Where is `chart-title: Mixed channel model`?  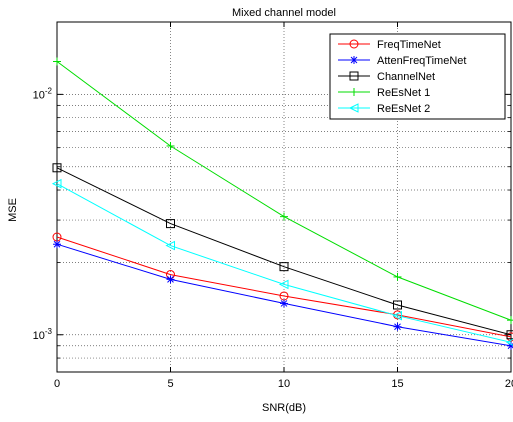 chart-title: Mixed channel model is located at coordinates (284, 13).